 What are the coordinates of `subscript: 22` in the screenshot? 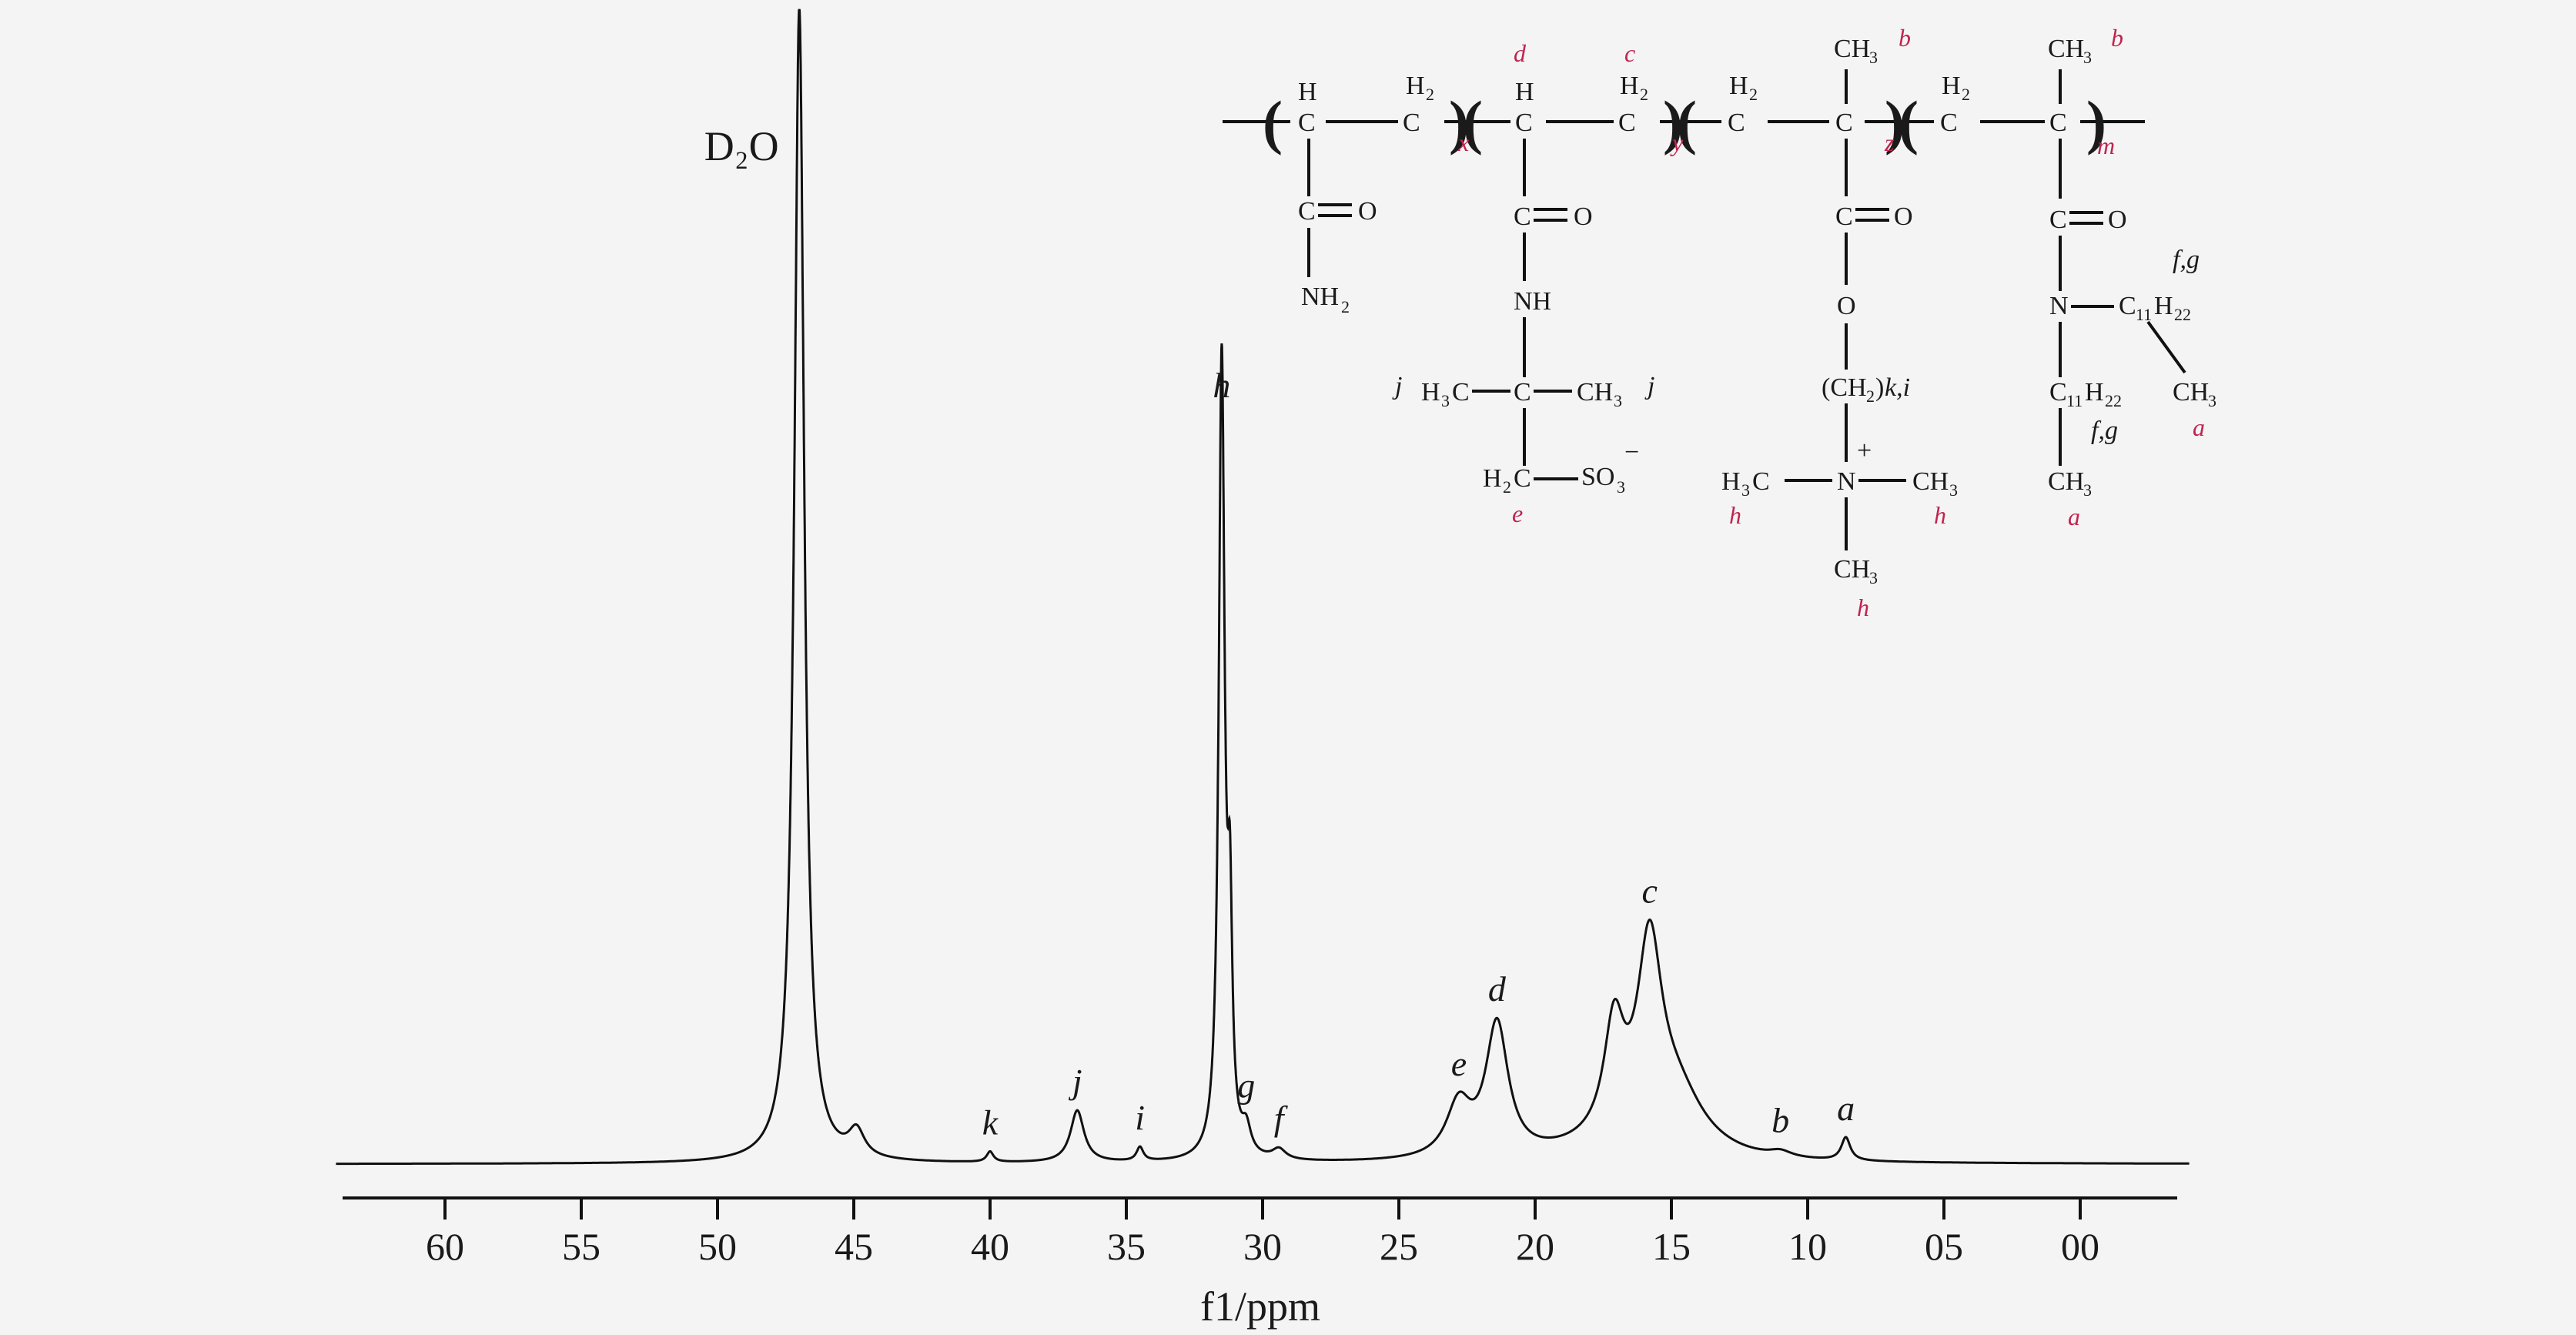 It's located at (2182, 315).